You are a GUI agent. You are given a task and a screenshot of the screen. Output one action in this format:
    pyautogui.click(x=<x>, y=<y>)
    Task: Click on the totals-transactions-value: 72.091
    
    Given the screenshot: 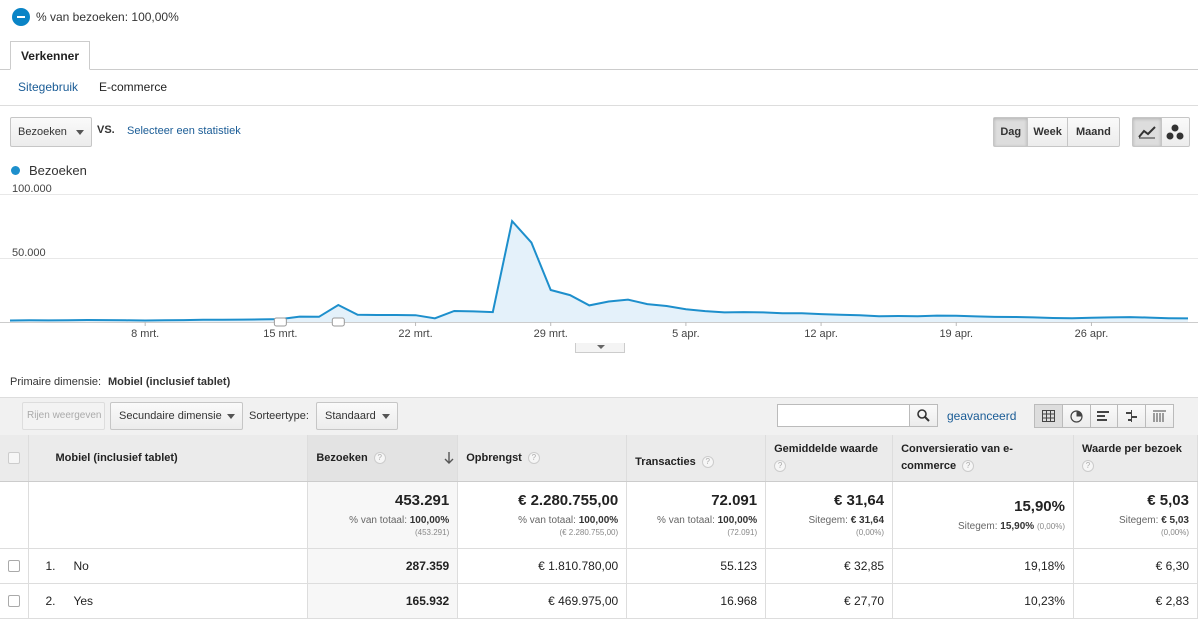 What is the action you would take?
    pyautogui.click(x=734, y=500)
    